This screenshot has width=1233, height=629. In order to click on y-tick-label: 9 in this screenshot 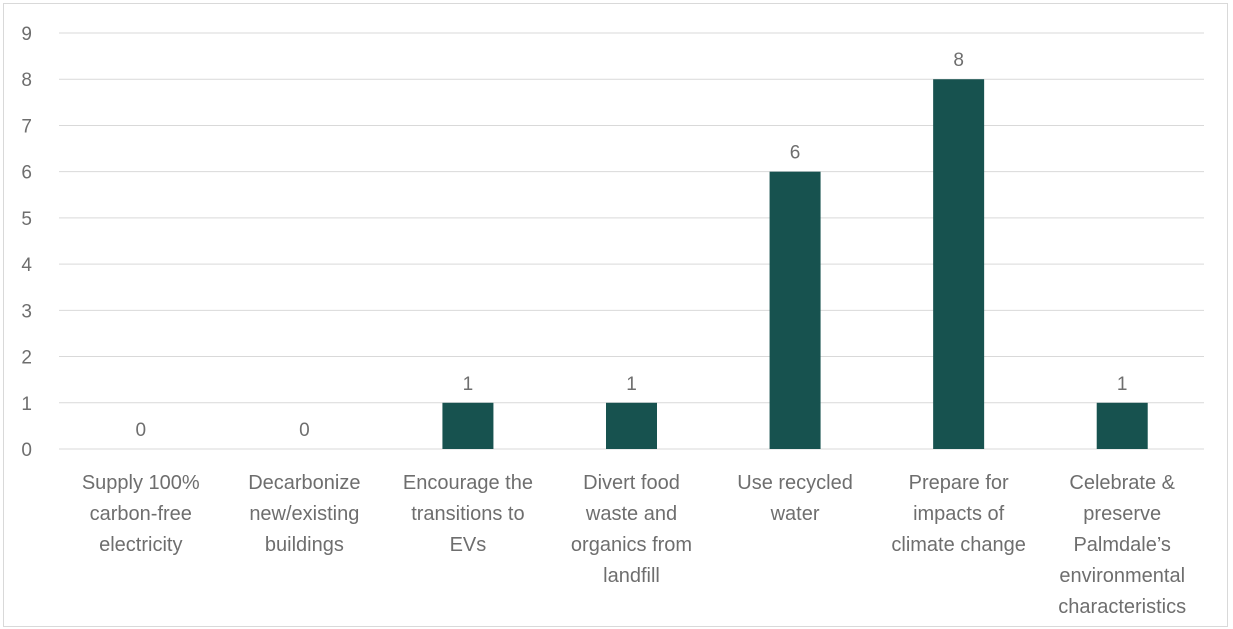, I will do `click(26, 34)`.